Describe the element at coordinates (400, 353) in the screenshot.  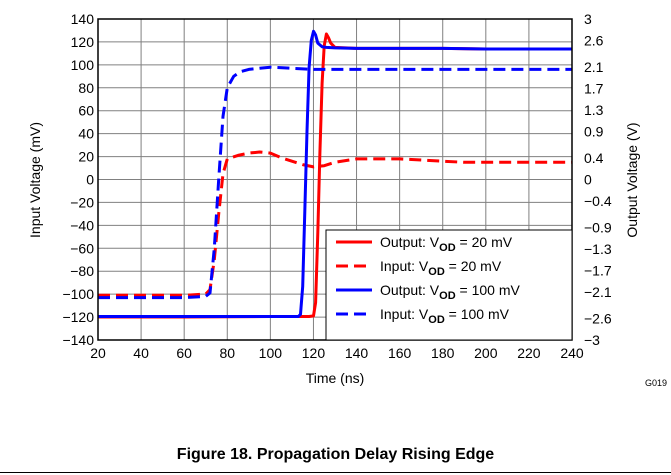
I see `x-tick-label: 160` at that location.